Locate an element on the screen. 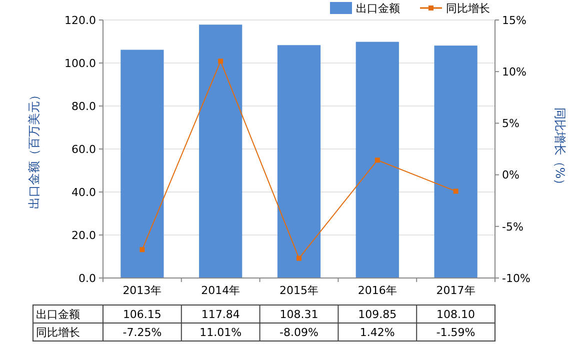 Image resolution: width=580 pixels, height=350 pixels. data-label: 117.84 is located at coordinates (220, 314).